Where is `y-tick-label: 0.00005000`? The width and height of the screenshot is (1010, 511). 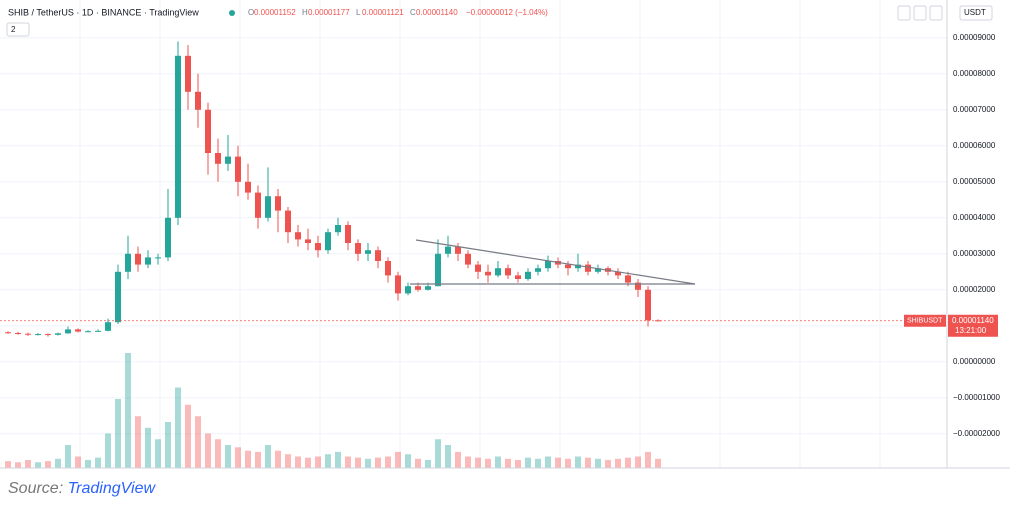
y-tick-label: 0.00005000 is located at coordinates (974, 181).